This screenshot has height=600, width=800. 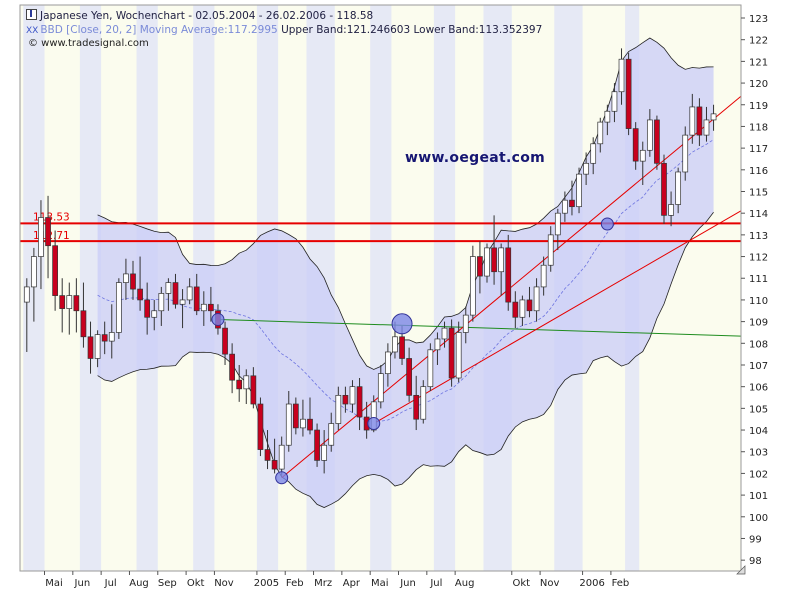 What do you see at coordinates (479, 327) in the screenshot?
I see `trend-line-green` at bounding box center [479, 327].